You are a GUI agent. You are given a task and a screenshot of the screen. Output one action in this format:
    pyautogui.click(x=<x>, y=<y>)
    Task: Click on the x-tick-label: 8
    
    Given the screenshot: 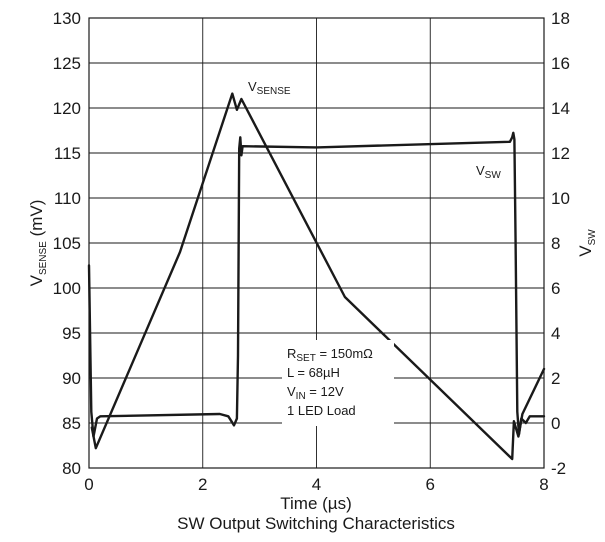 What is the action you would take?
    pyautogui.click(x=543, y=484)
    